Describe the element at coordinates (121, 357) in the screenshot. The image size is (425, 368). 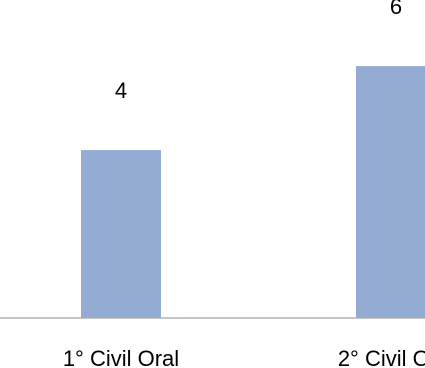
I see `category-label-1: 1° Civil Oral` at that location.